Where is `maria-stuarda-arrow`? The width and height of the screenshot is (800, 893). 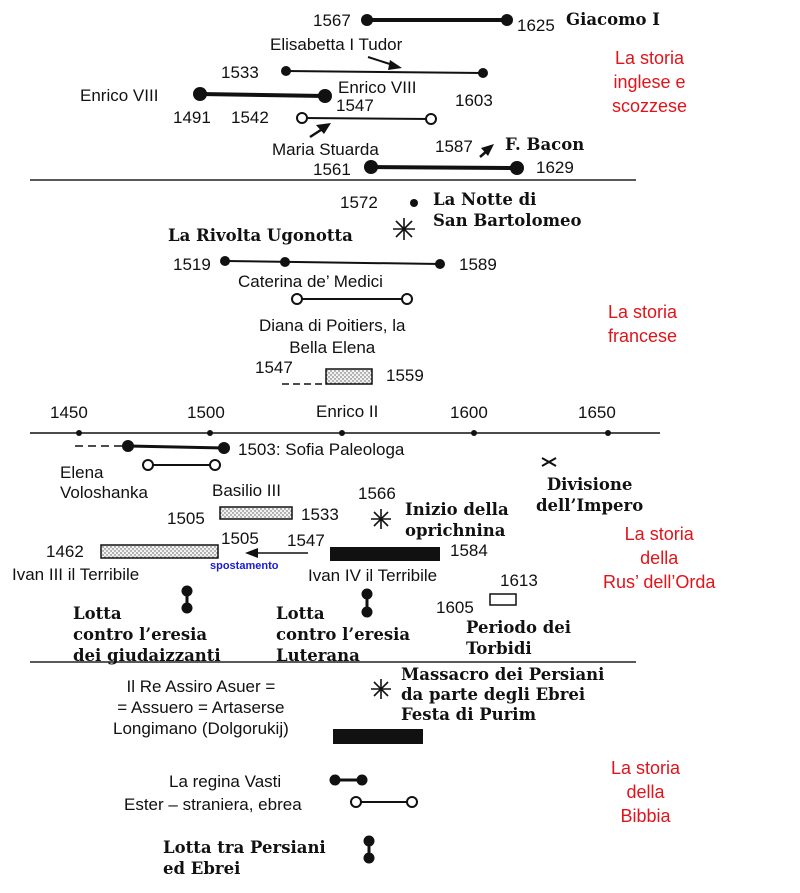 maria-stuarda-arrow is located at coordinates (320, 131).